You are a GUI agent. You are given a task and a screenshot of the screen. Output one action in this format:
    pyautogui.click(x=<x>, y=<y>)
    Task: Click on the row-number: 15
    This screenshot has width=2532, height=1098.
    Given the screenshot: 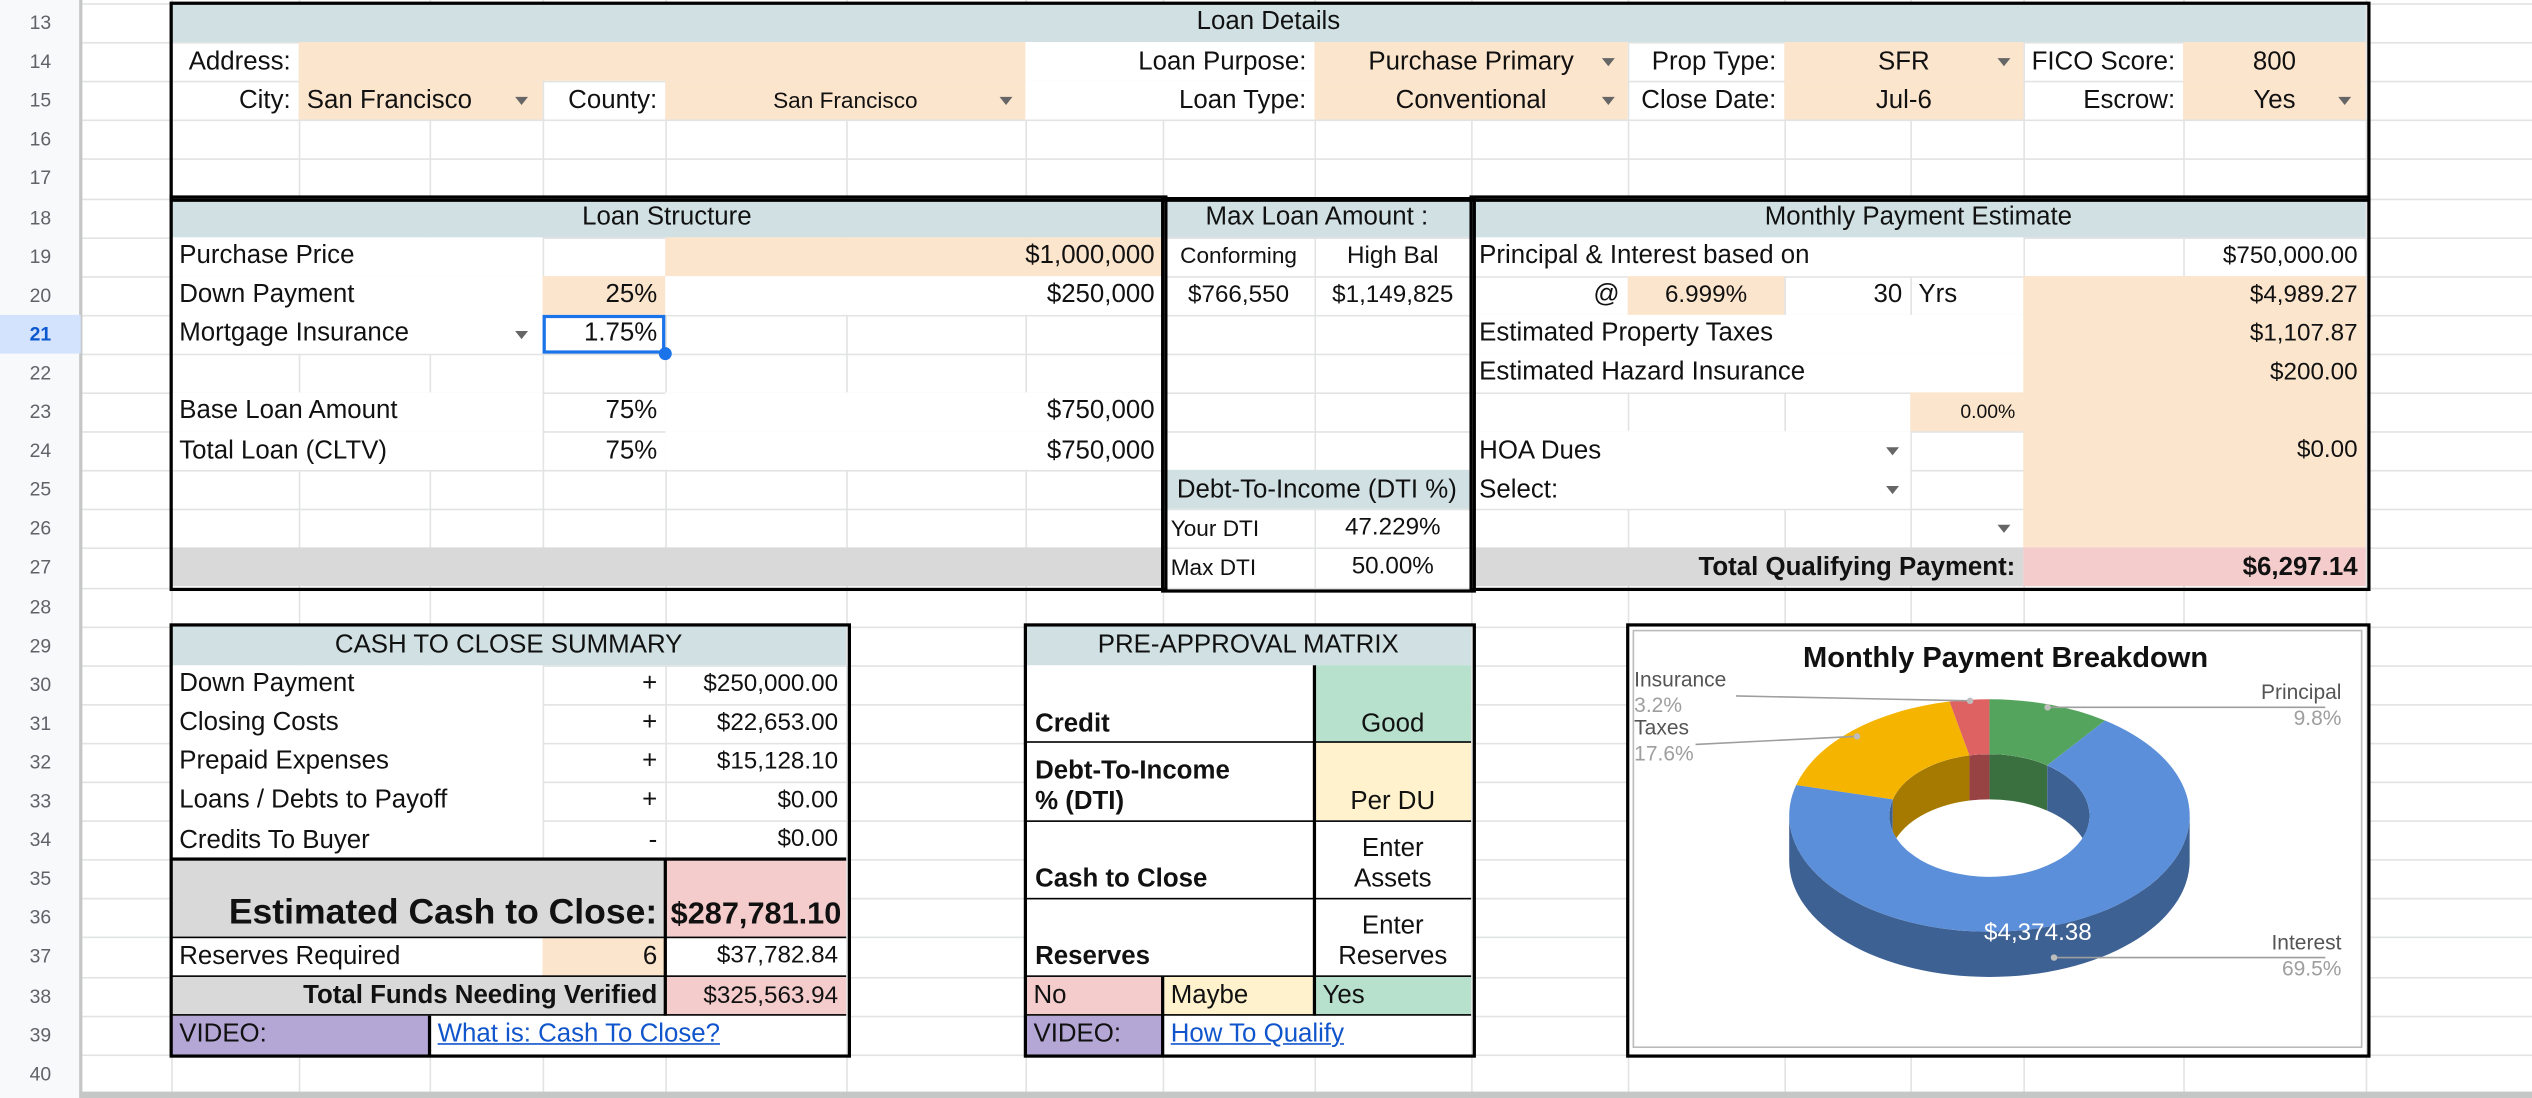 What is the action you would take?
    pyautogui.click(x=40, y=100)
    